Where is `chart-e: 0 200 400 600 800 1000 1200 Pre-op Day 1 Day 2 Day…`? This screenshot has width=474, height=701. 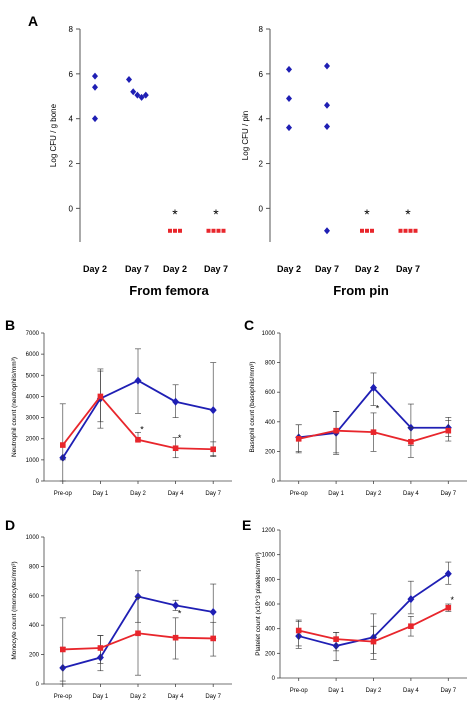 chart-e: 0 200 400 600 800 1000 1200 Pre-op Day 1 Day 2 Day… is located at coordinates (361, 611).